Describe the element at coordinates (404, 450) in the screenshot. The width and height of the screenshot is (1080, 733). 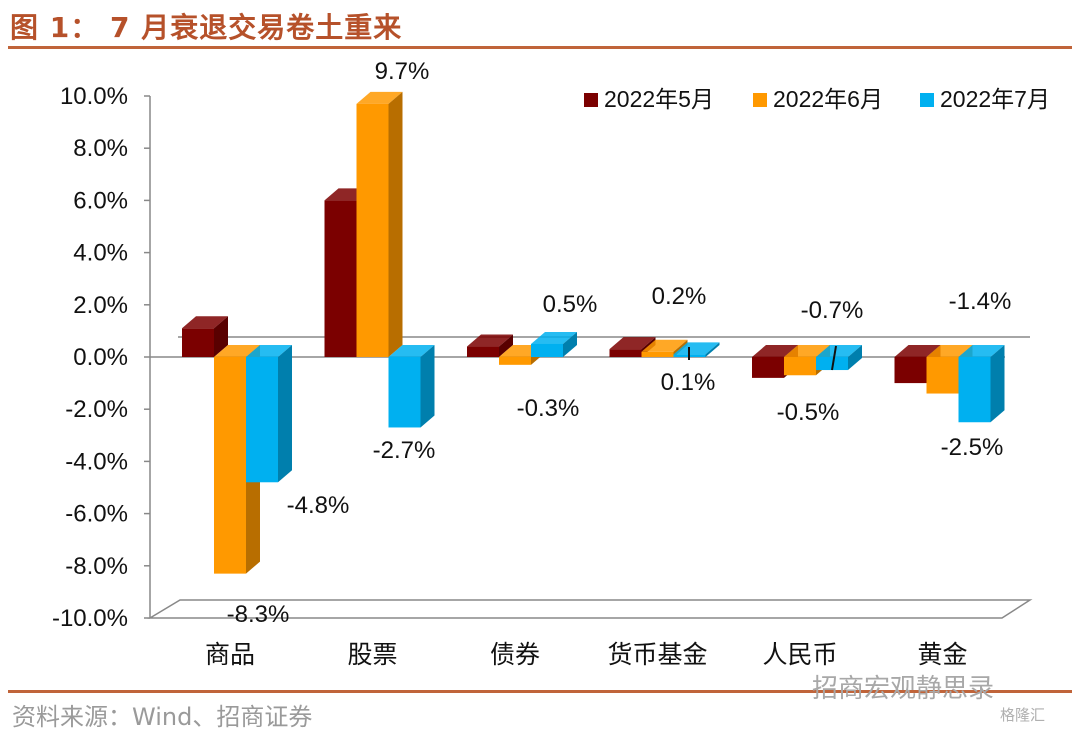
I see `data-label: -2.7%` at that location.